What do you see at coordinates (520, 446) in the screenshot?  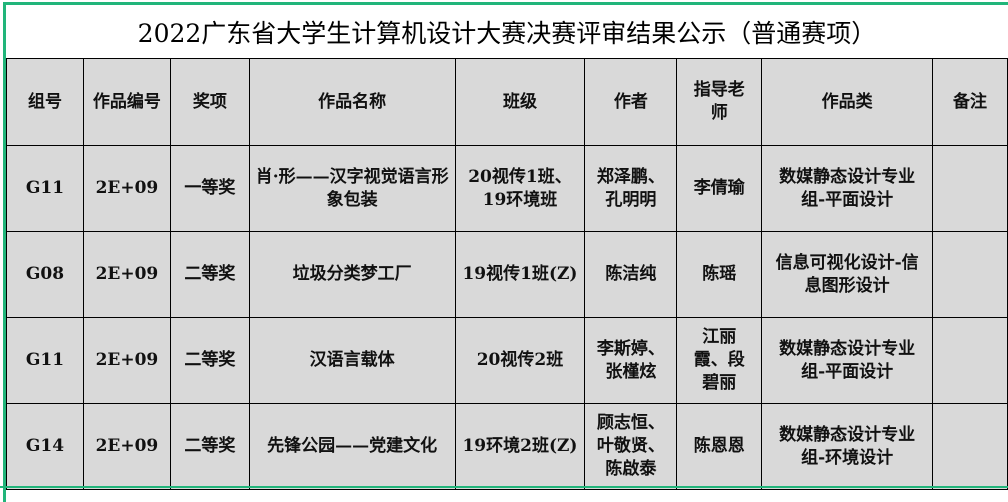 I see `cell-class: 19环境2班(Z)` at bounding box center [520, 446].